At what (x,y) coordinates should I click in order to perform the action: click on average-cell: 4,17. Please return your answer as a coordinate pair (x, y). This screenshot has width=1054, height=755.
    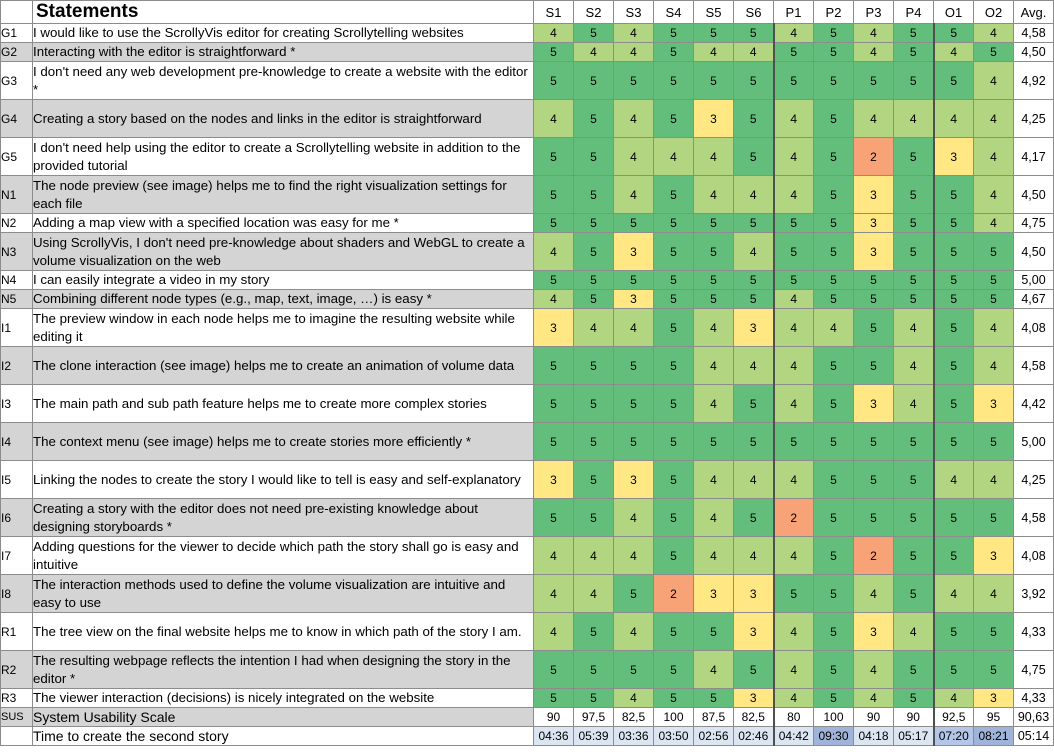
    Looking at the image, I should click on (1033, 156).